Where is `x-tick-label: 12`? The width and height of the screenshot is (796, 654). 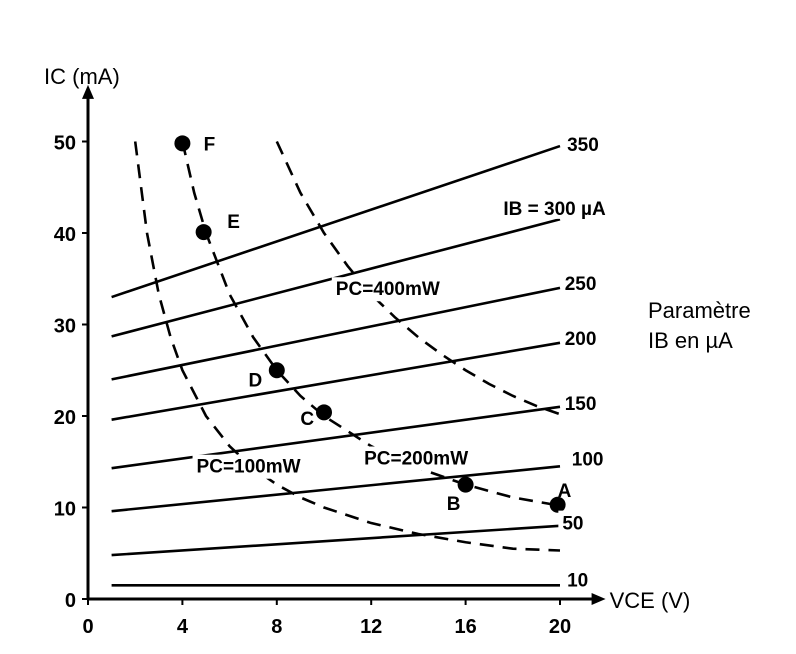 x-tick-label: 12 is located at coordinates (371, 627).